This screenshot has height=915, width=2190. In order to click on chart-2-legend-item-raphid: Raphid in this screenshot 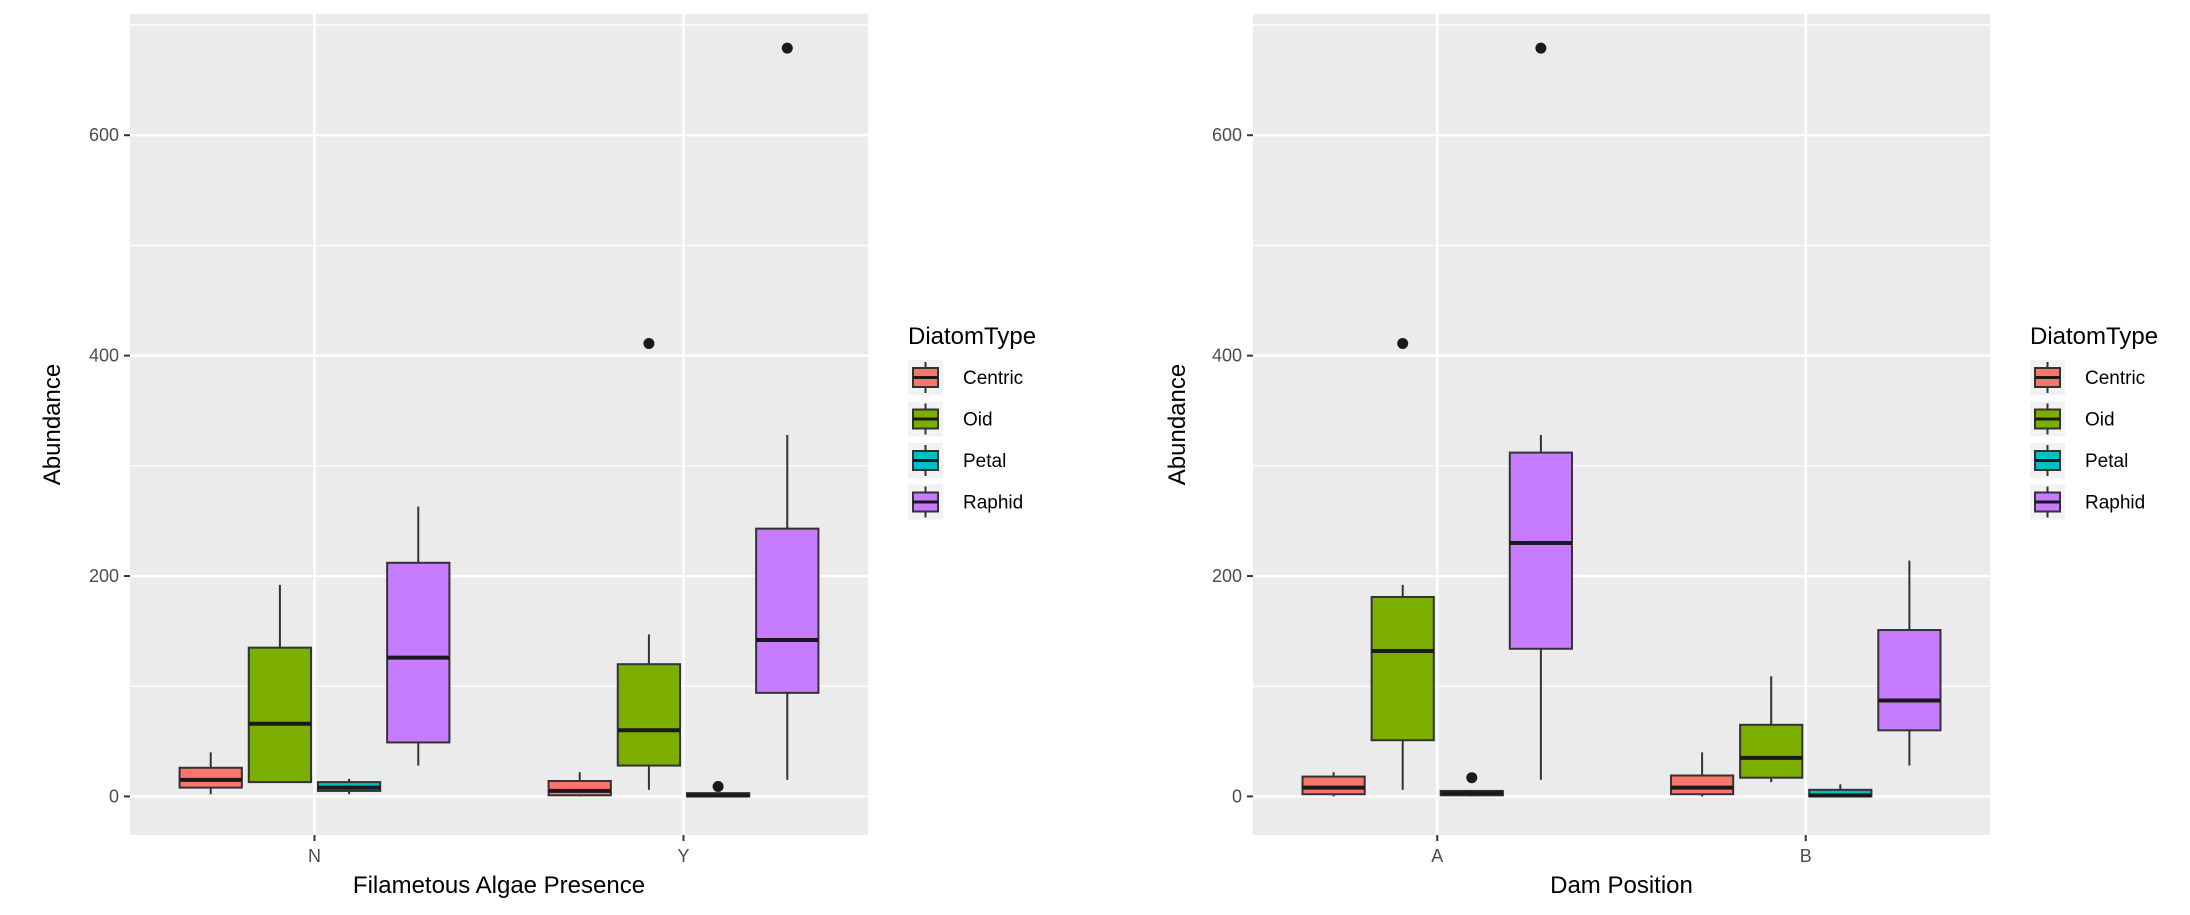, I will do `click(2087, 502)`.